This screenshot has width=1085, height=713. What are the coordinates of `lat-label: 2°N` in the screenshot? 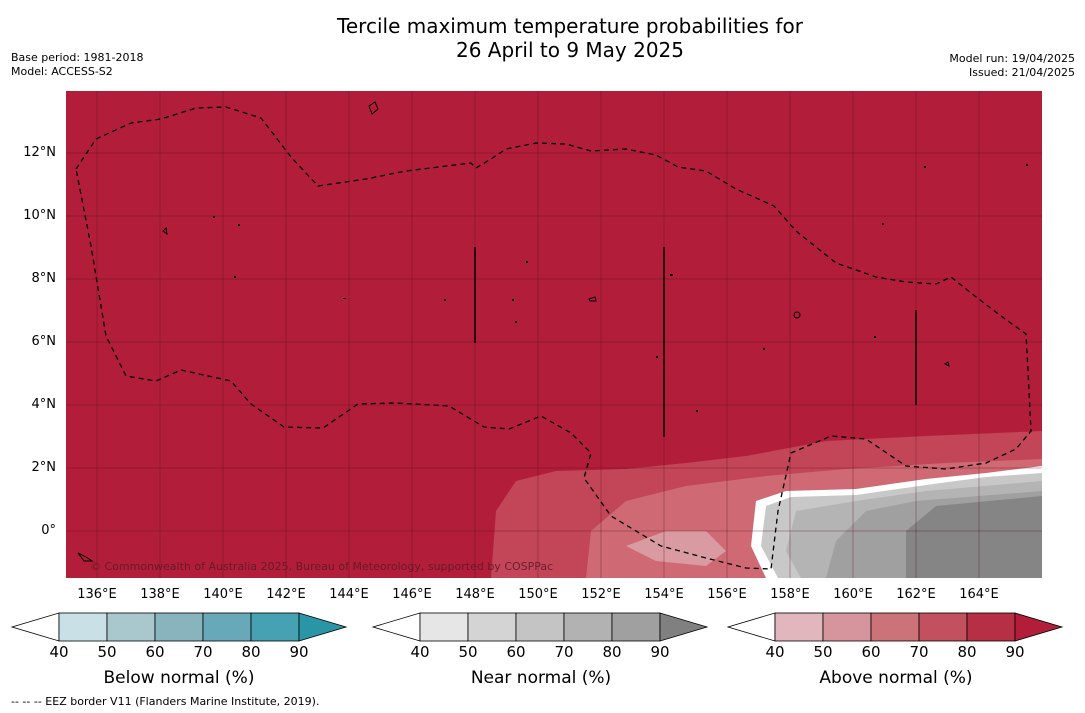 It's located at (44, 467).